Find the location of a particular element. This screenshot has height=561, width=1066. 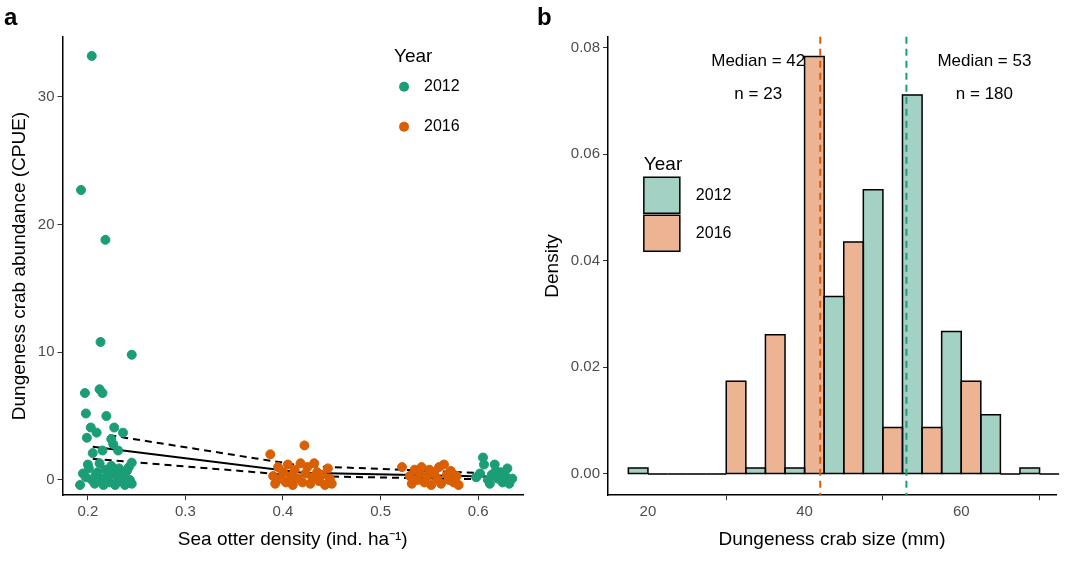

x-tick-label: 60 is located at coordinates (961, 511).